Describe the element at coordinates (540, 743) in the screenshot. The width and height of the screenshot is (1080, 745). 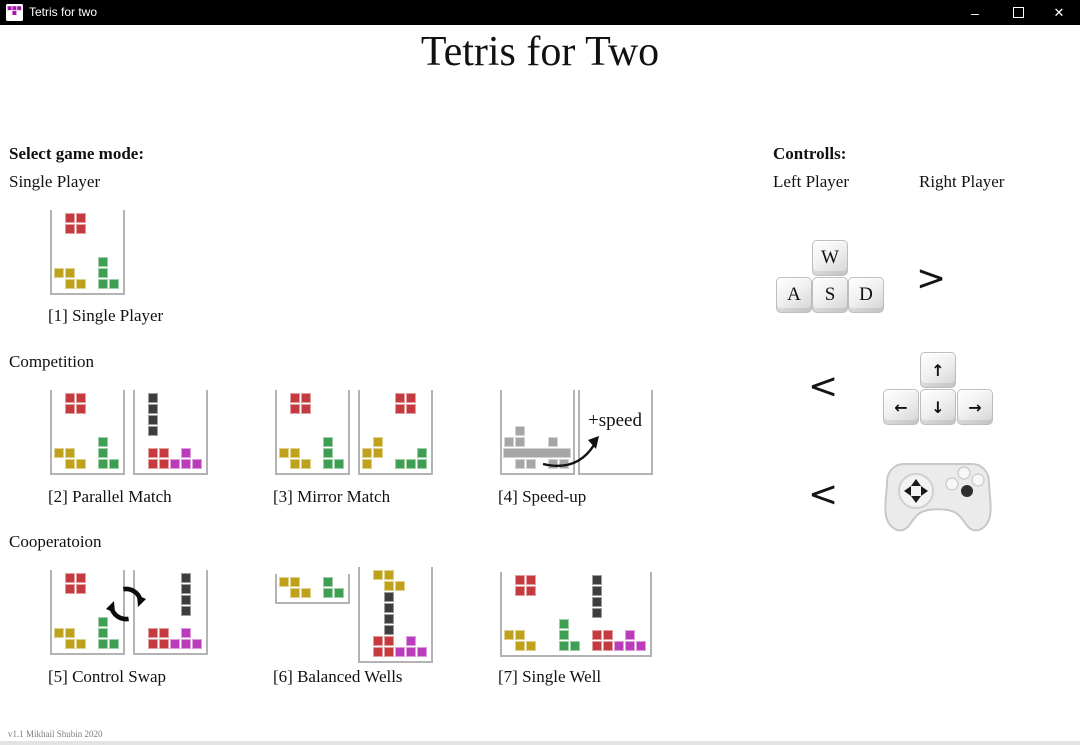
I see `bottom-edge-strip` at that location.